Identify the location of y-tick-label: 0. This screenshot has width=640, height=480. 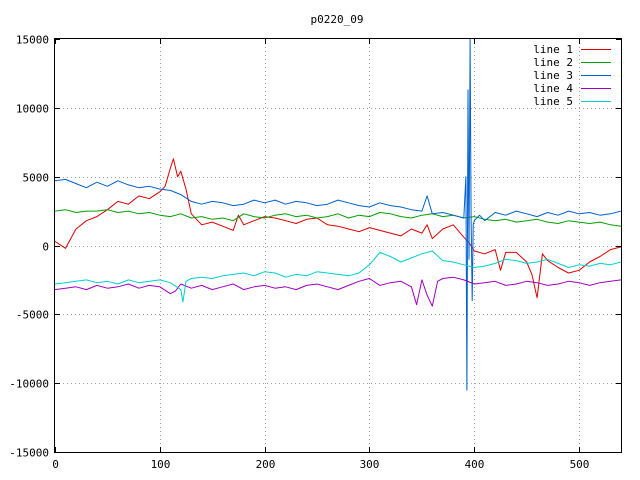
(45, 247).